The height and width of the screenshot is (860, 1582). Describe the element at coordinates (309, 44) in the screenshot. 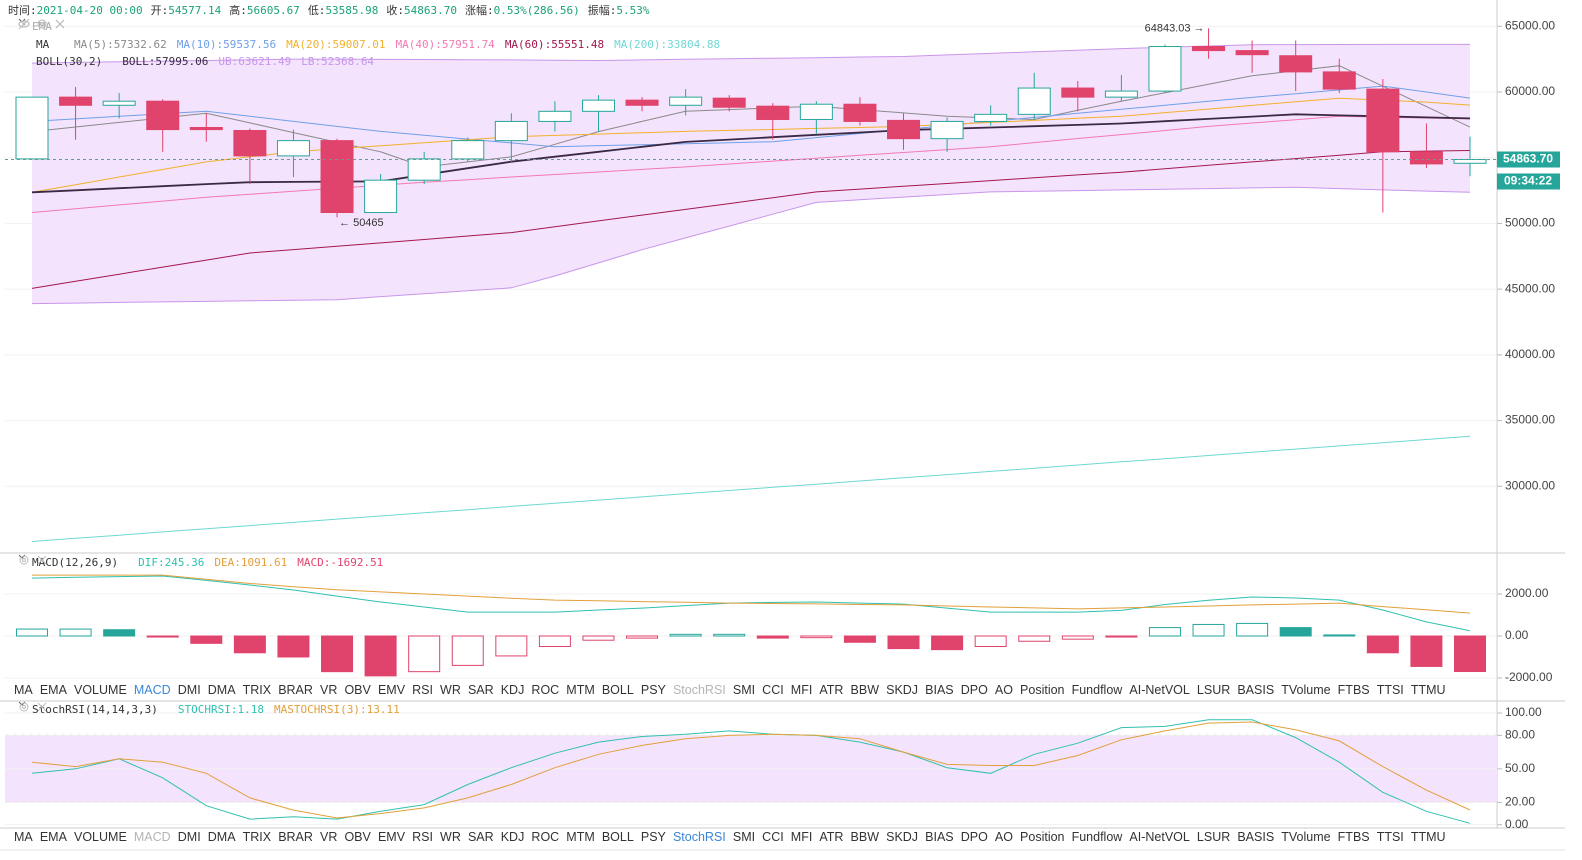

I see `legend-name: MA(20)` at that location.